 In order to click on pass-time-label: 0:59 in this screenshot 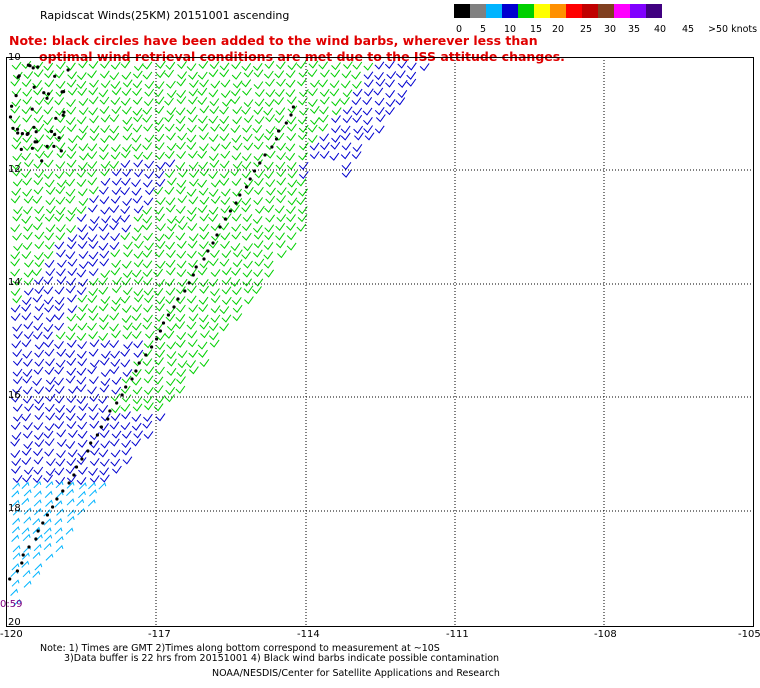, I will do `click(11, 604)`.